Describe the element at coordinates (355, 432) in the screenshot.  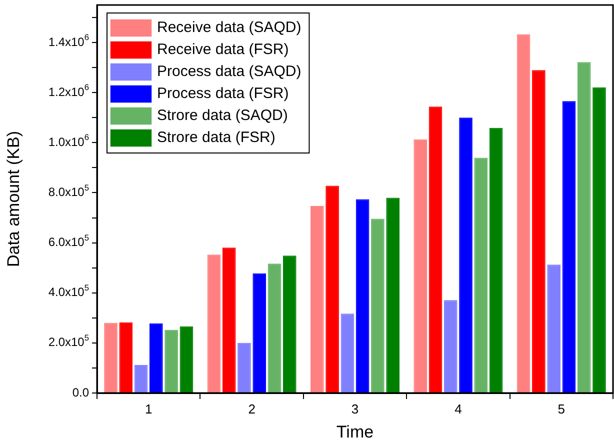
I see `x-axis-title: Time` at that location.